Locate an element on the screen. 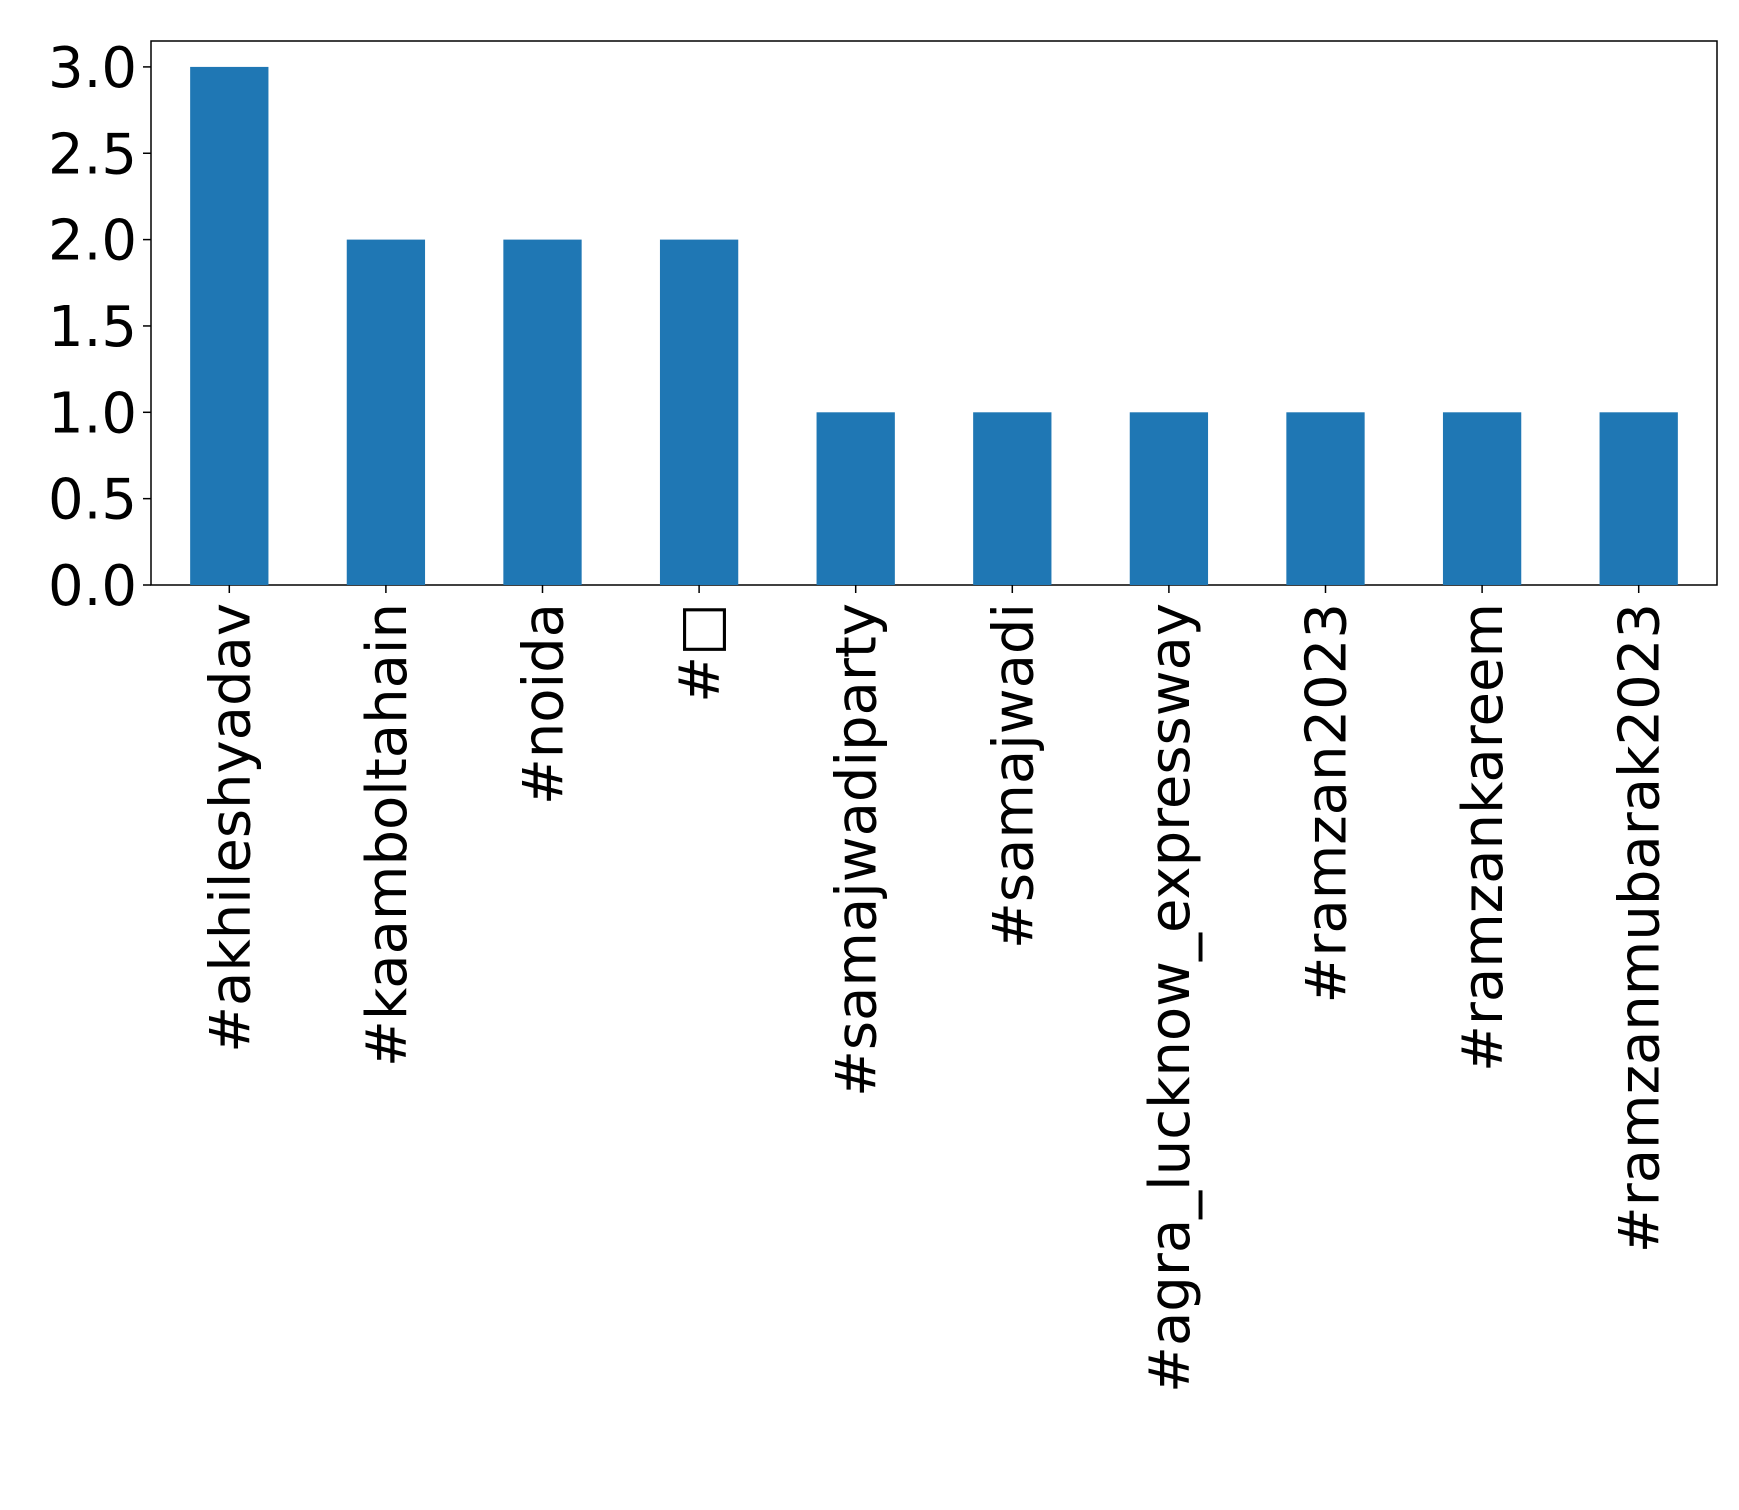 This screenshot has width=1739, height=1510. x-tick-label: #noida is located at coordinates (544, 704).